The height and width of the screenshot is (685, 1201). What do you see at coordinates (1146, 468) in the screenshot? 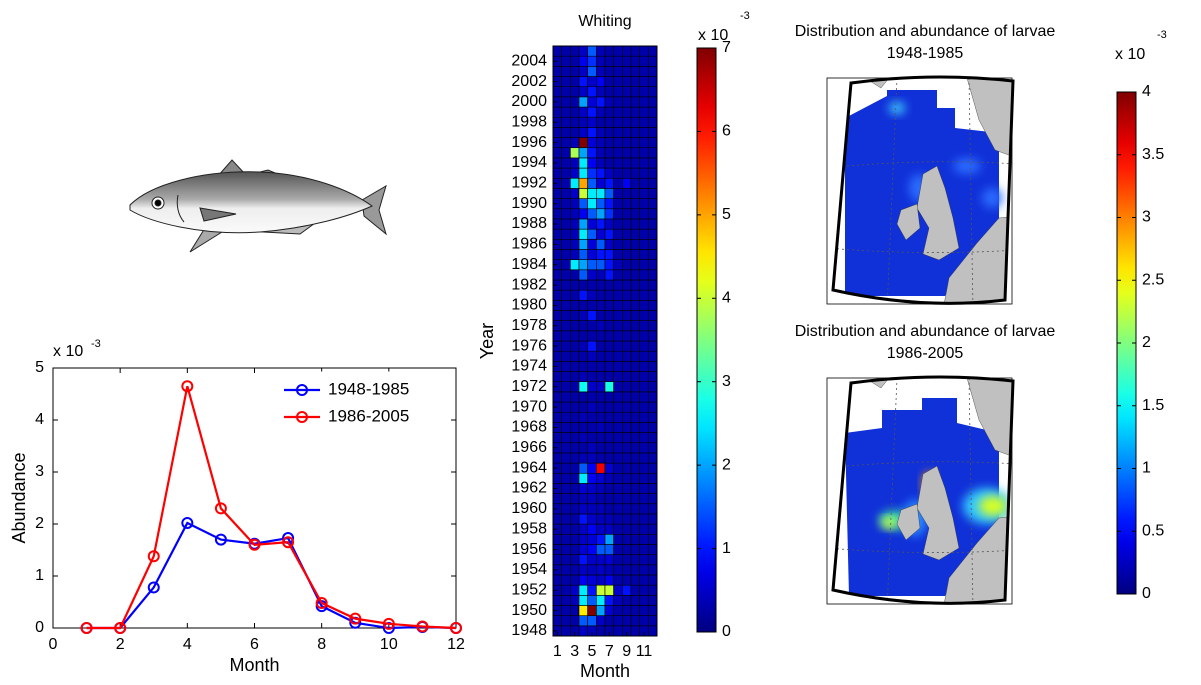
I see `colorbar-tick-label: 1` at bounding box center [1146, 468].